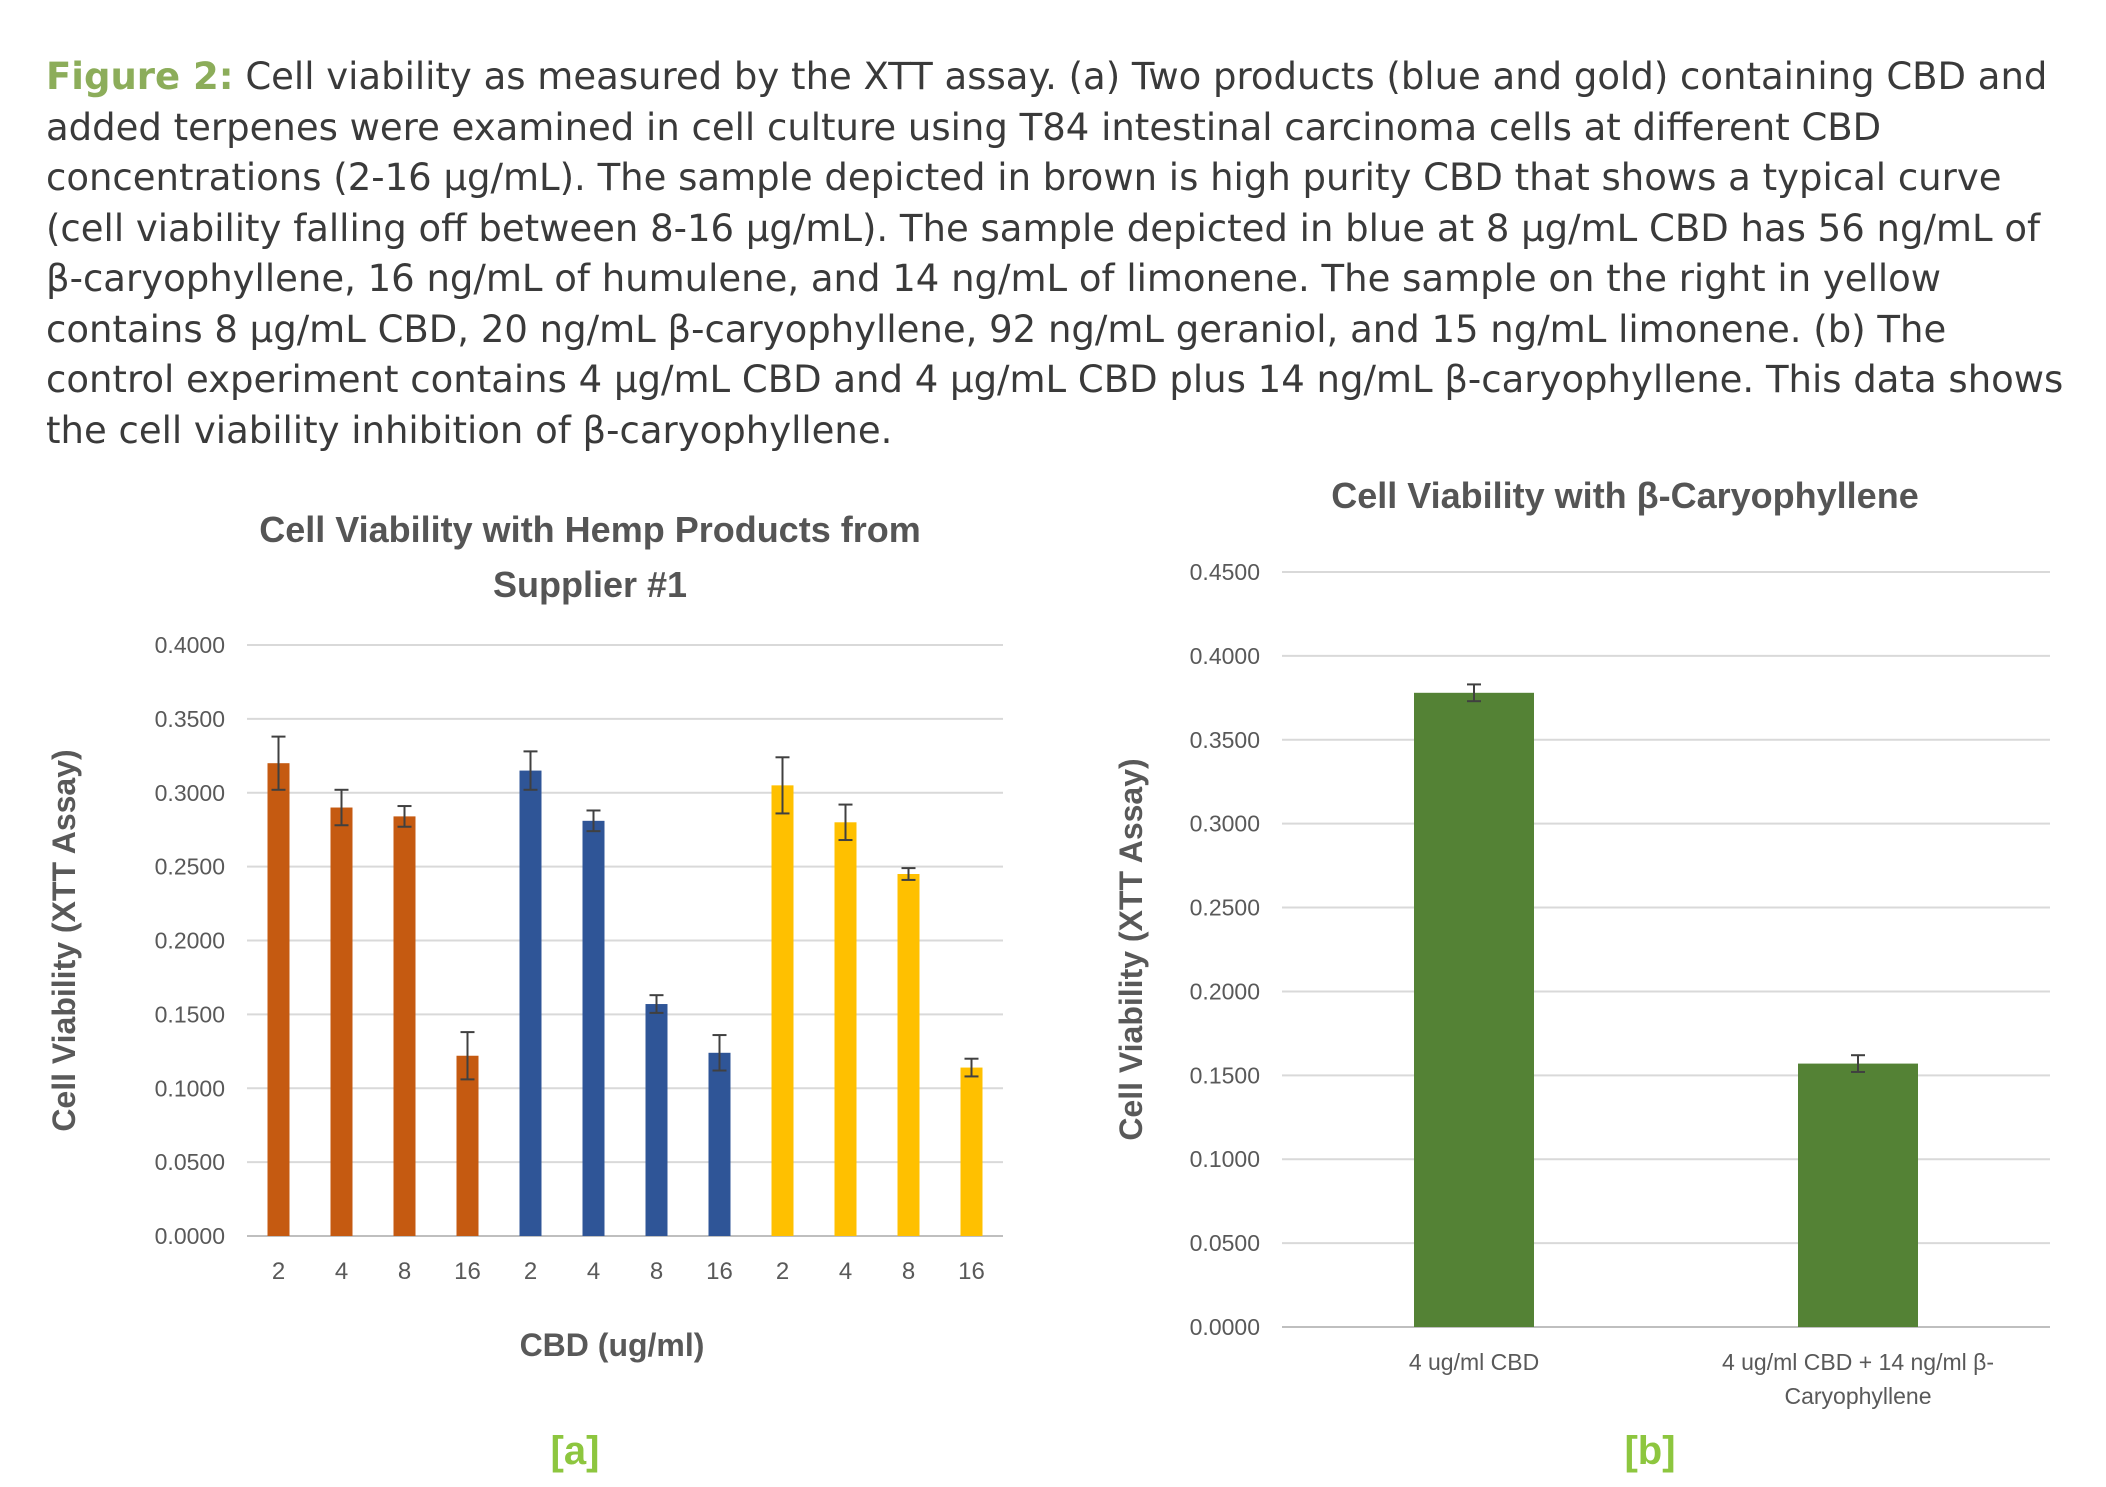  Describe the element at coordinates (590, 584) in the screenshot. I see `undefined-title: Supplier #1` at that location.